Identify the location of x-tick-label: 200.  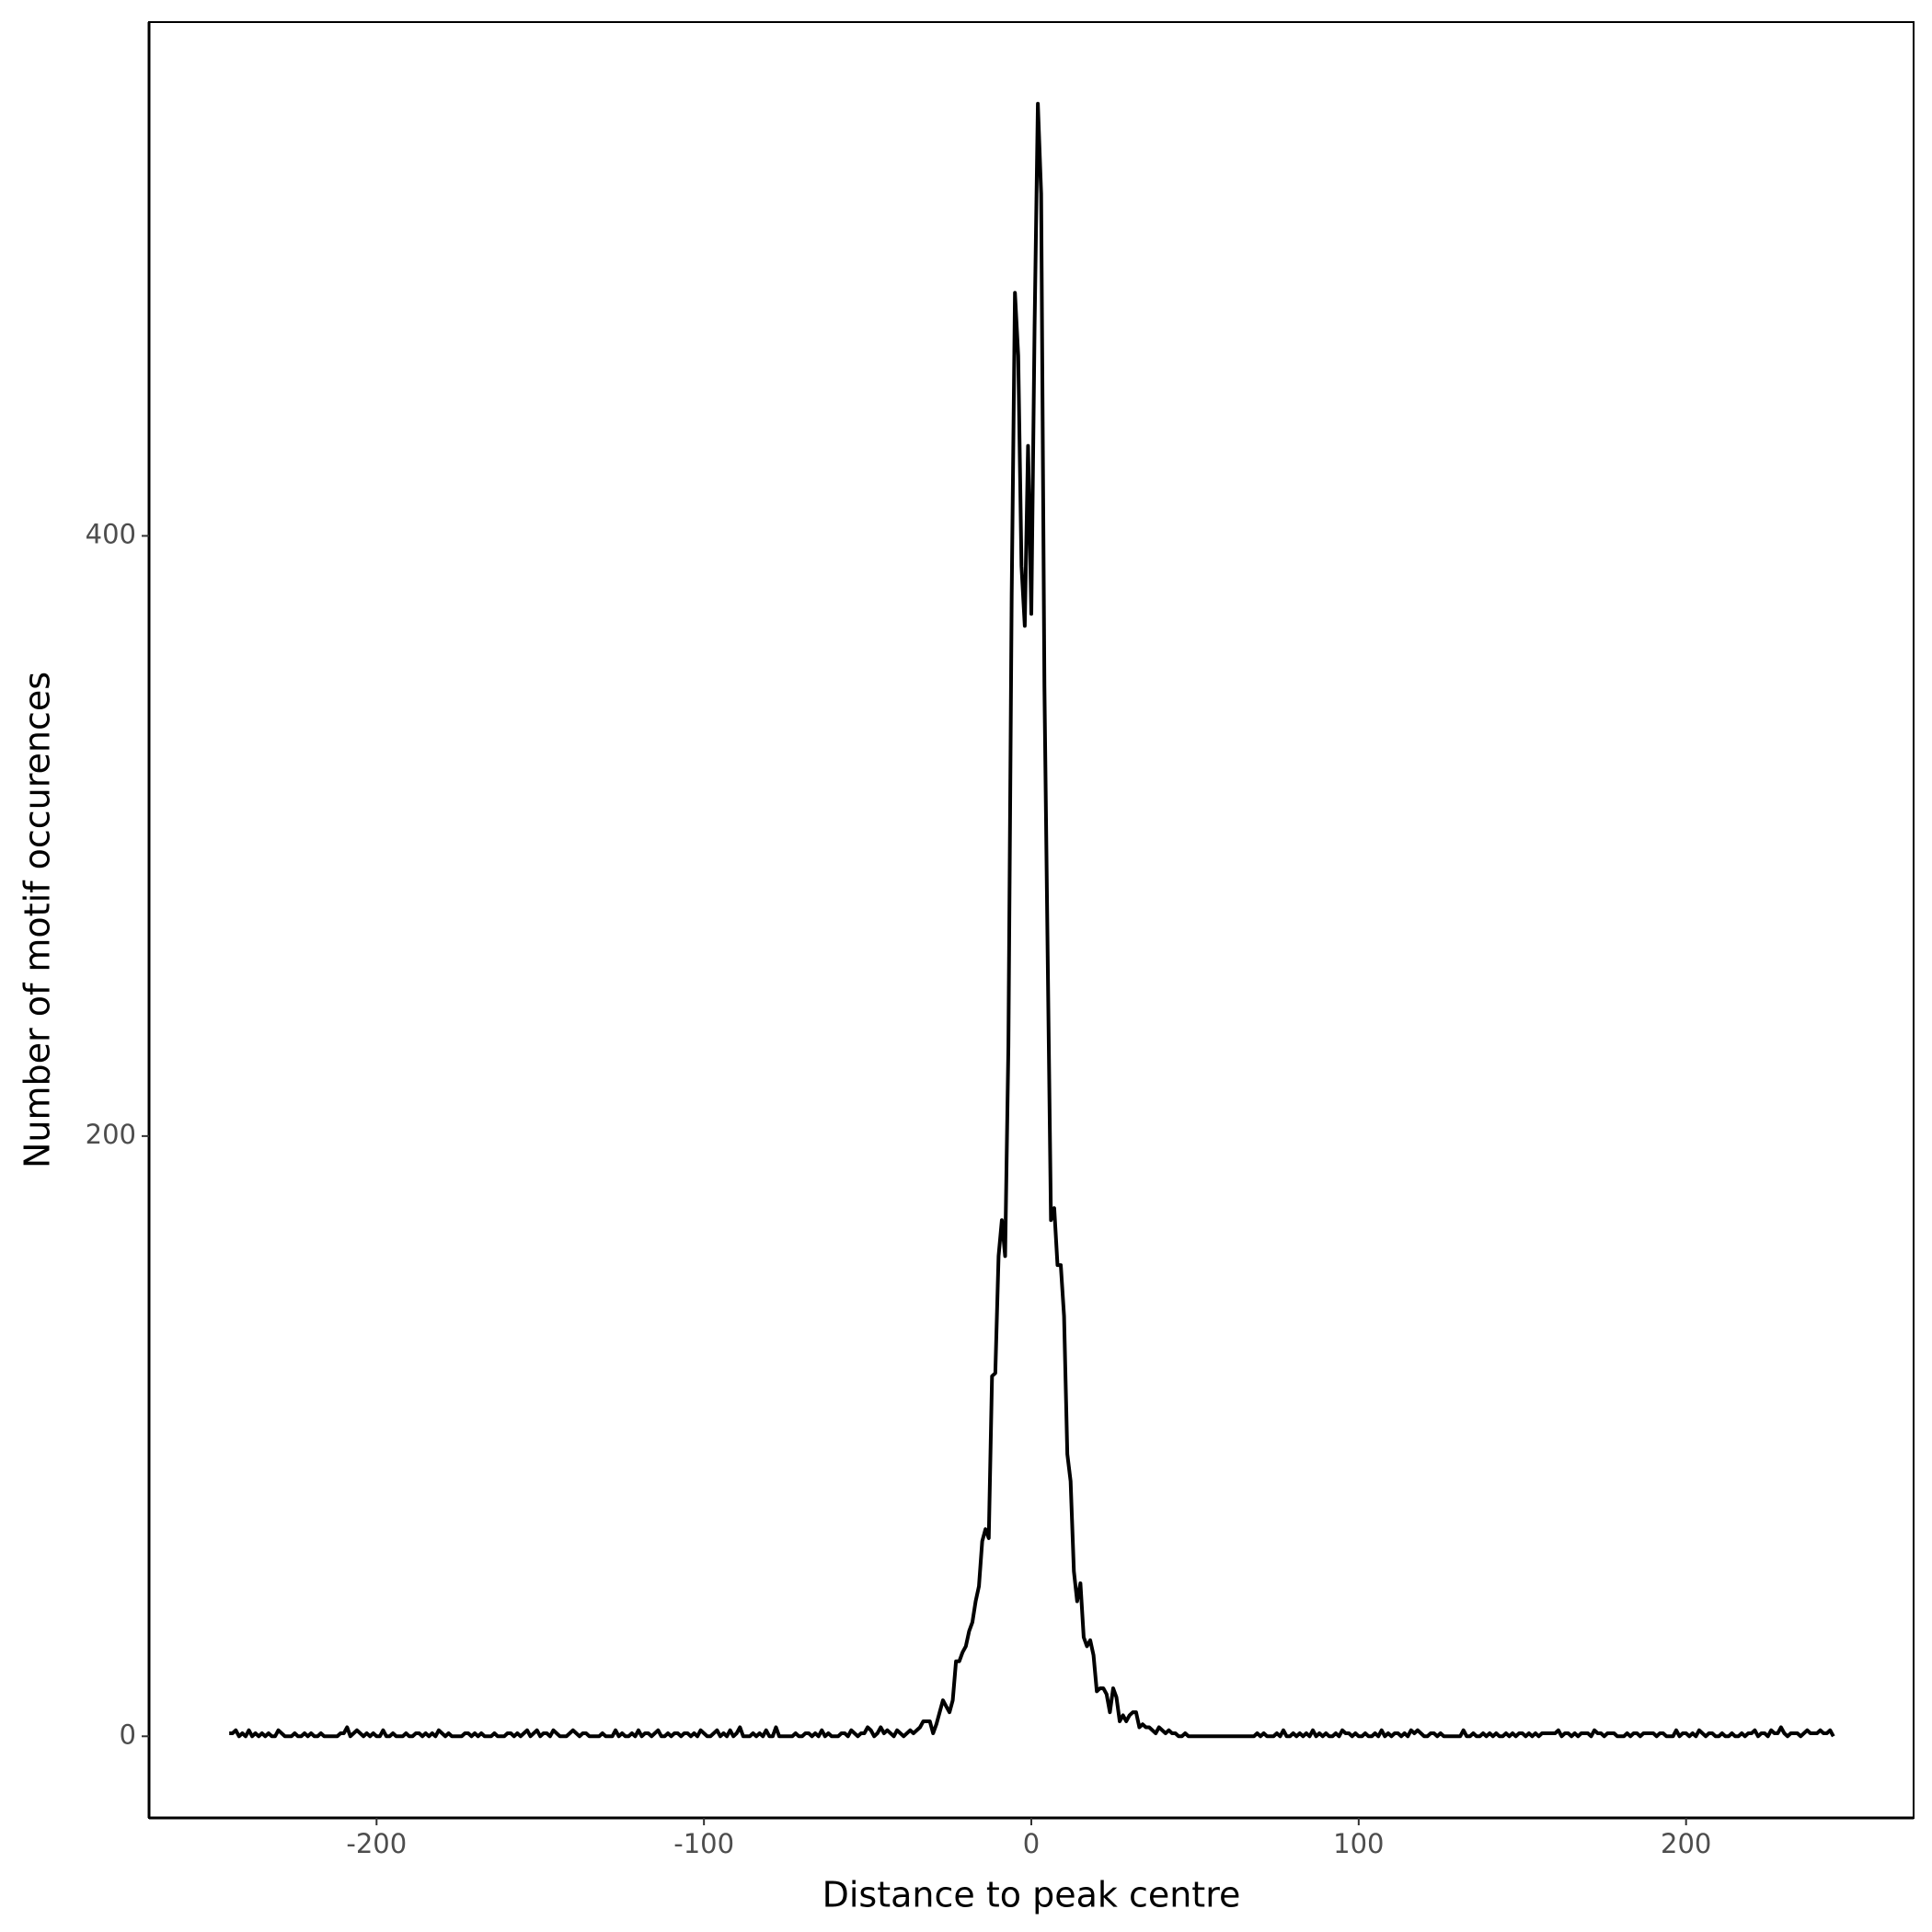
(1686, 1843).